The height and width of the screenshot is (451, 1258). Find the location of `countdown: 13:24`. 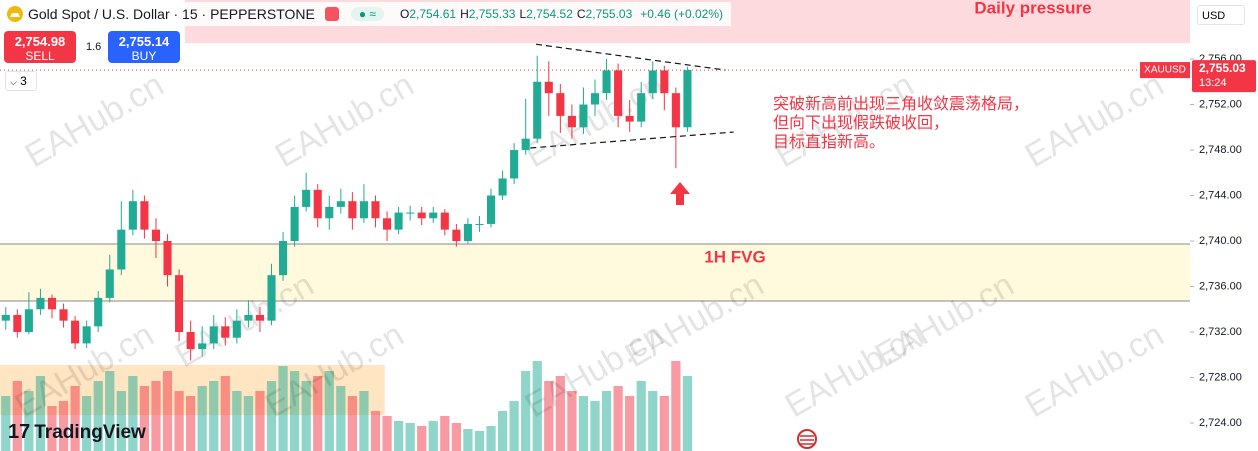

countdown: 13:24 is located at coordinates (1213, 83).